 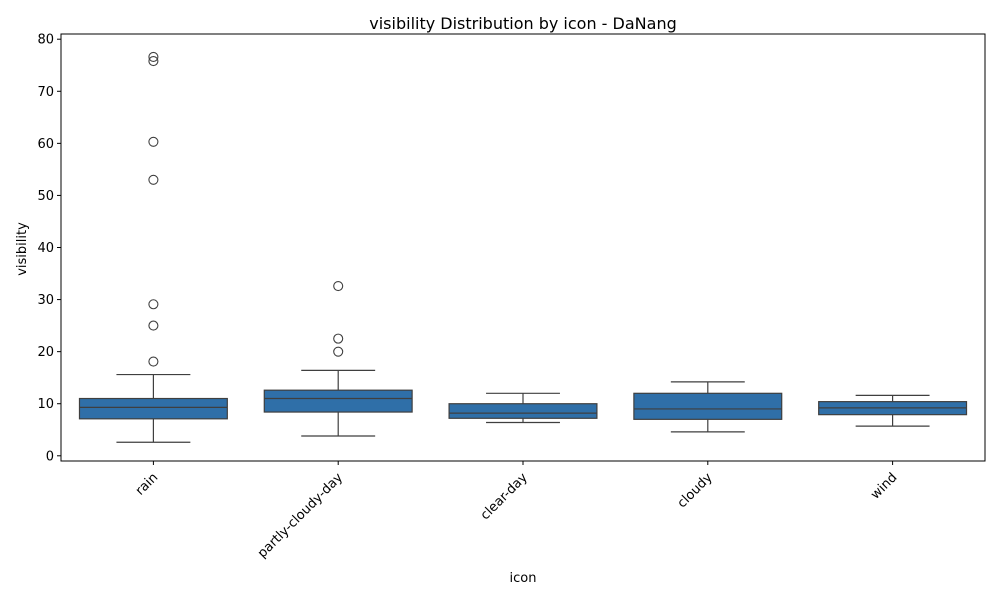 What do you see at coordinates (45, 404) in the screenshot?
I see `y-tick-label: 10` at bounding box center [45, 404].